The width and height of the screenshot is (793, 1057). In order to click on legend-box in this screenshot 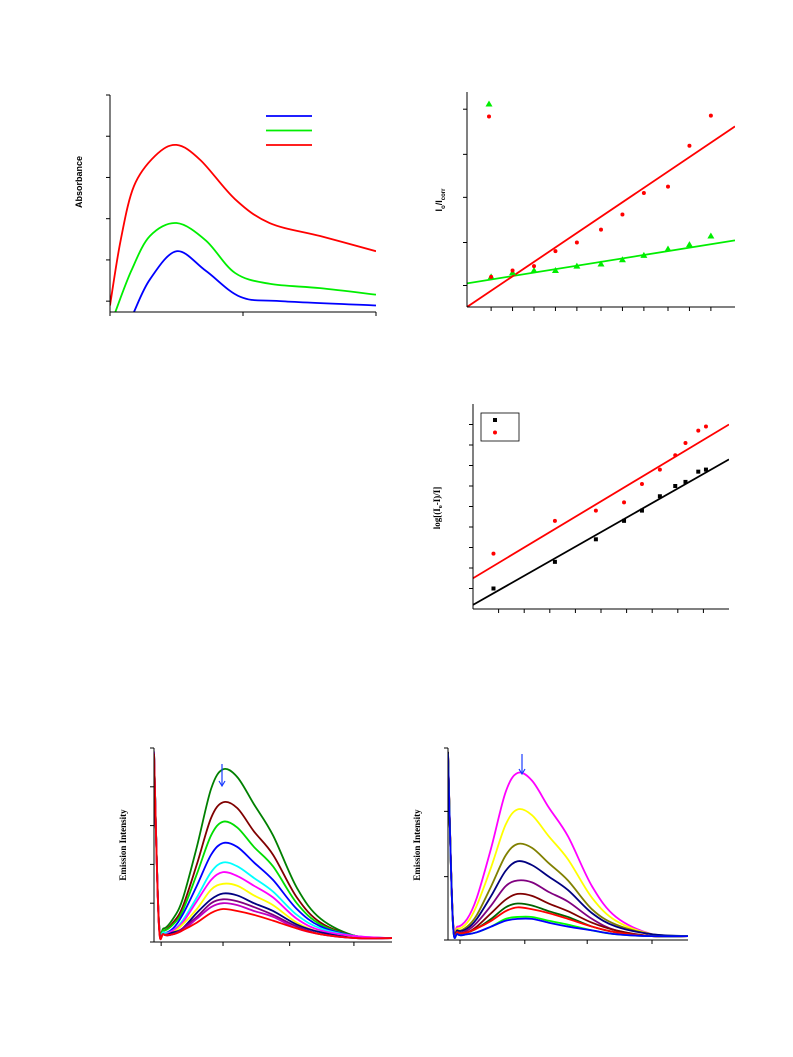, I will do `click(500, 427)`.